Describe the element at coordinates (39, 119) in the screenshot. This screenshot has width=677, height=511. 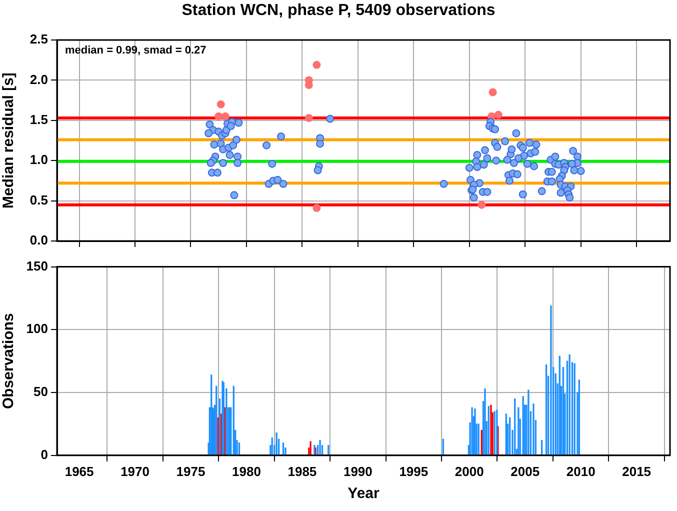
I see `y-tick-label: 1.5` at that location.